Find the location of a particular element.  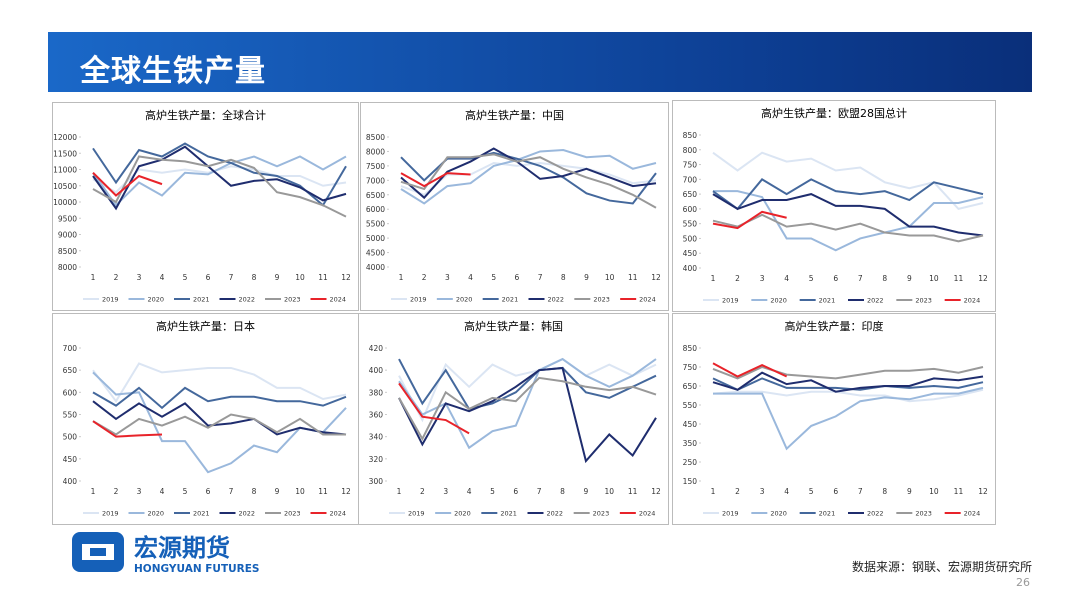

chart-title: 高炉生铁产量：全球合计 is located at coordinates (205, 115).